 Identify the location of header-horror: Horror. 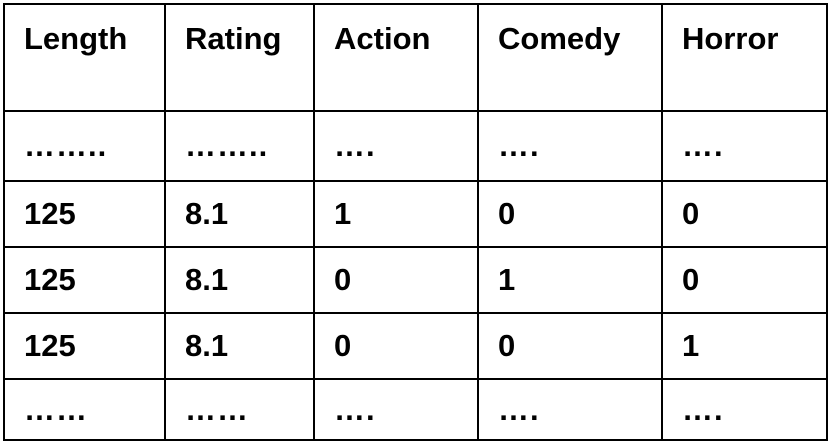
(744, 57).